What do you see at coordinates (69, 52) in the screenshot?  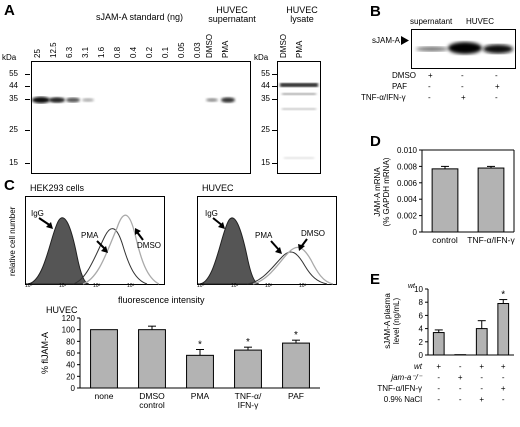 I see `lane-label: 6.3` at bounding box center [69, 52].